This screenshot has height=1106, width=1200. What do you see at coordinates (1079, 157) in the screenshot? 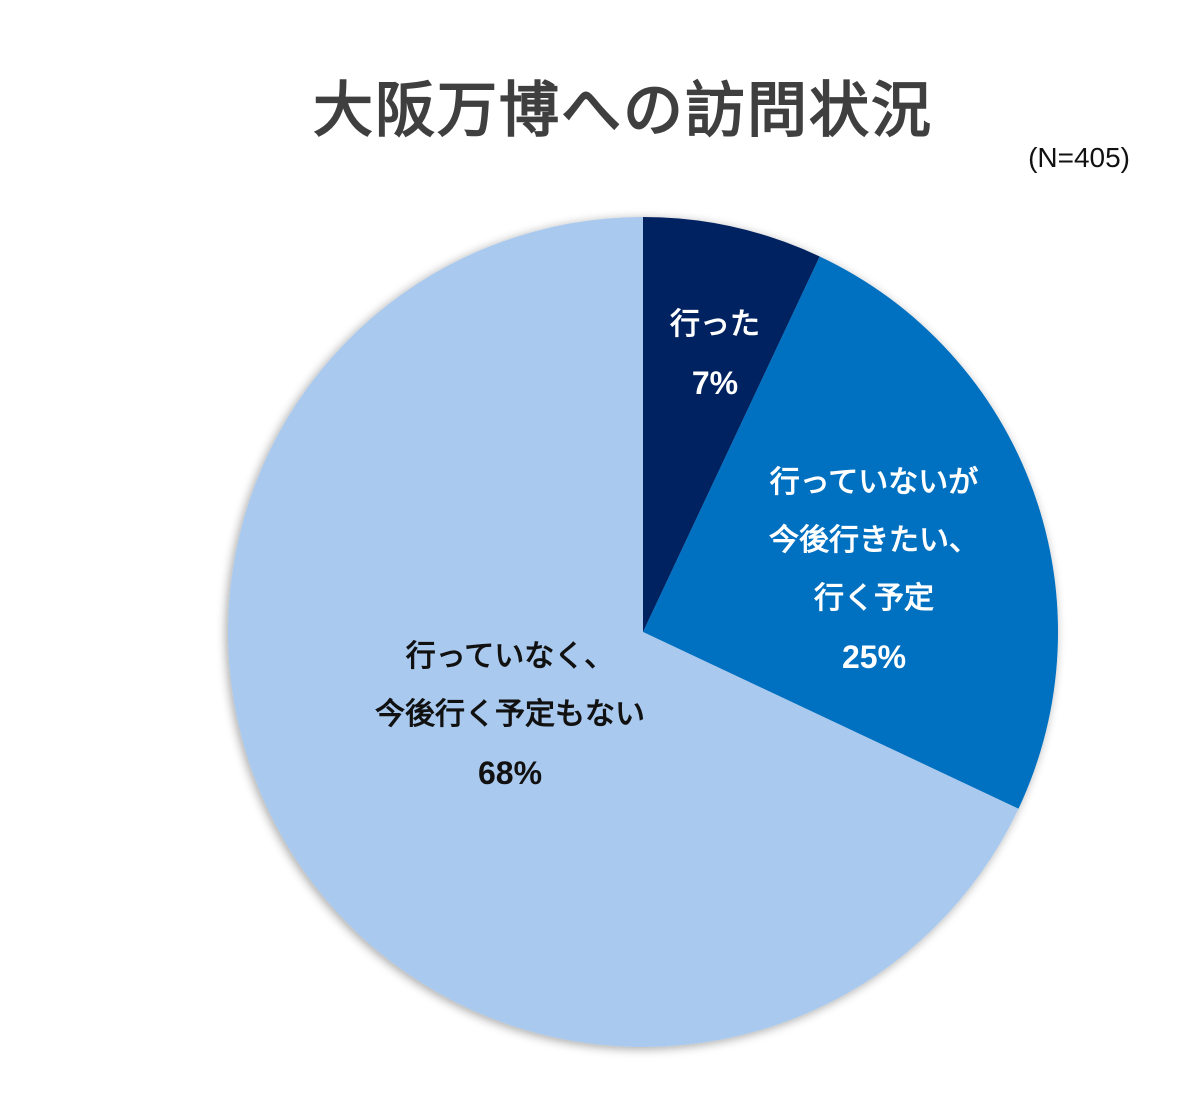
I see `sample-size-label: (N=405)` at bounding box center [1079, 157].